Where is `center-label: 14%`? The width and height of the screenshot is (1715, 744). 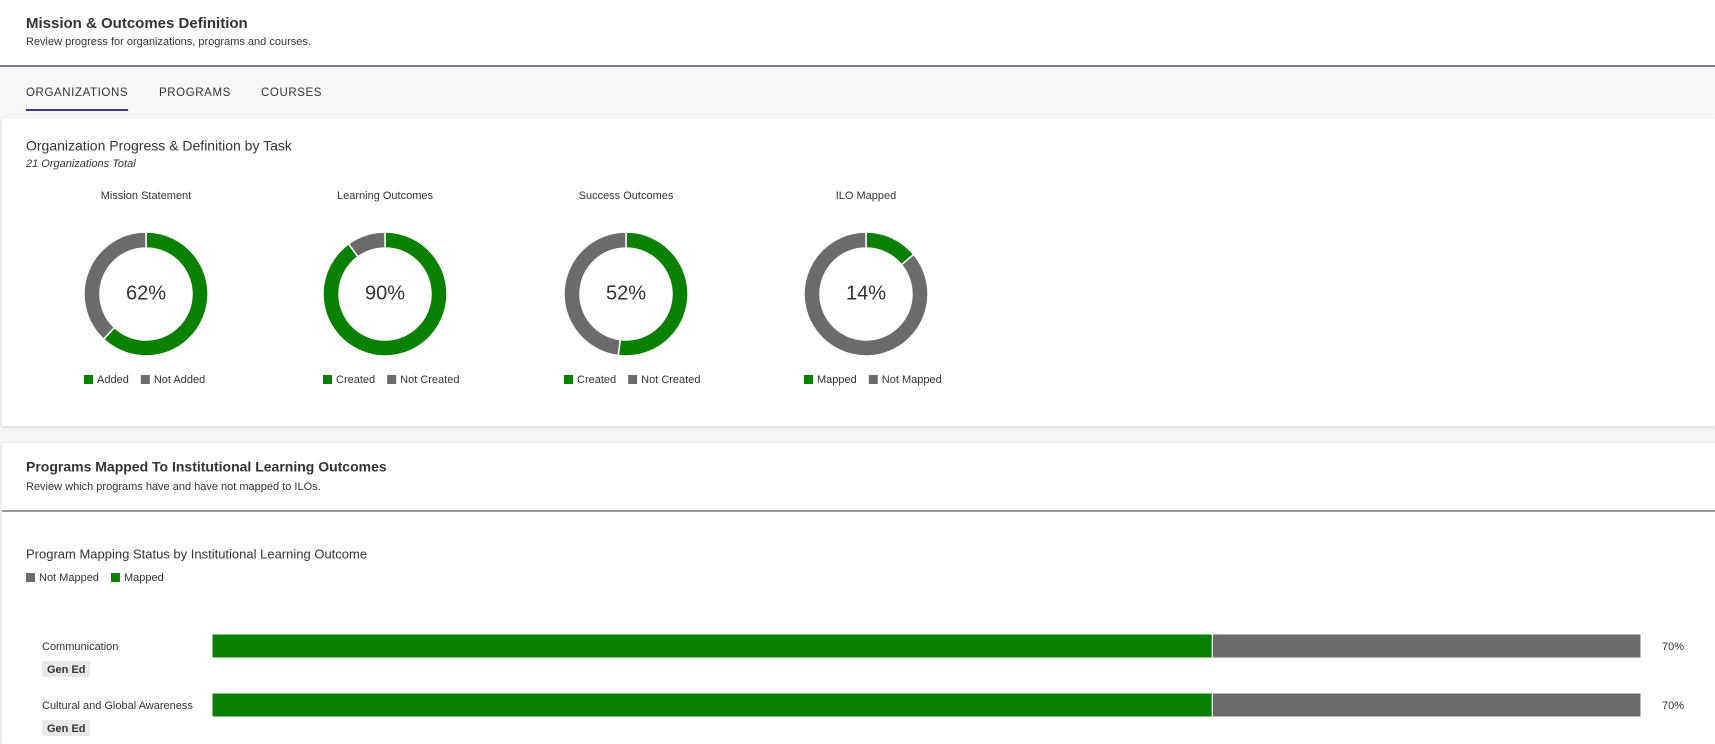
center-label: 14% is located at coordinates (866, 293).